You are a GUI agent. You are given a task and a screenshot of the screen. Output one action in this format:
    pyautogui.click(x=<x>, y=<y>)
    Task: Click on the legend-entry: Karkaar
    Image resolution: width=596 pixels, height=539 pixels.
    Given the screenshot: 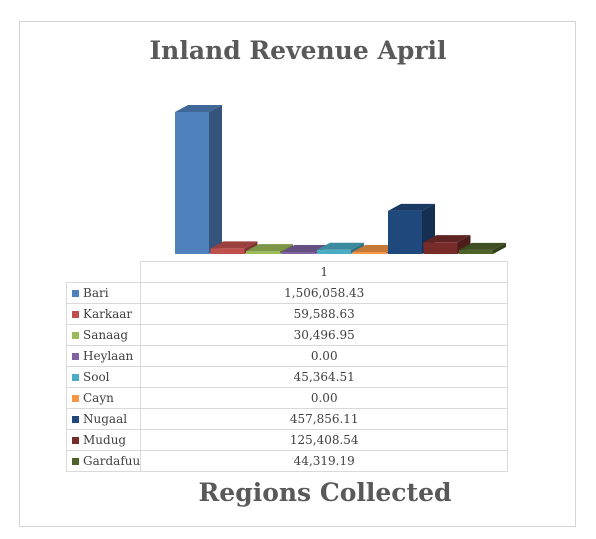 What is the action you would take?
    pyautogui.click(x=103, y=314)
    